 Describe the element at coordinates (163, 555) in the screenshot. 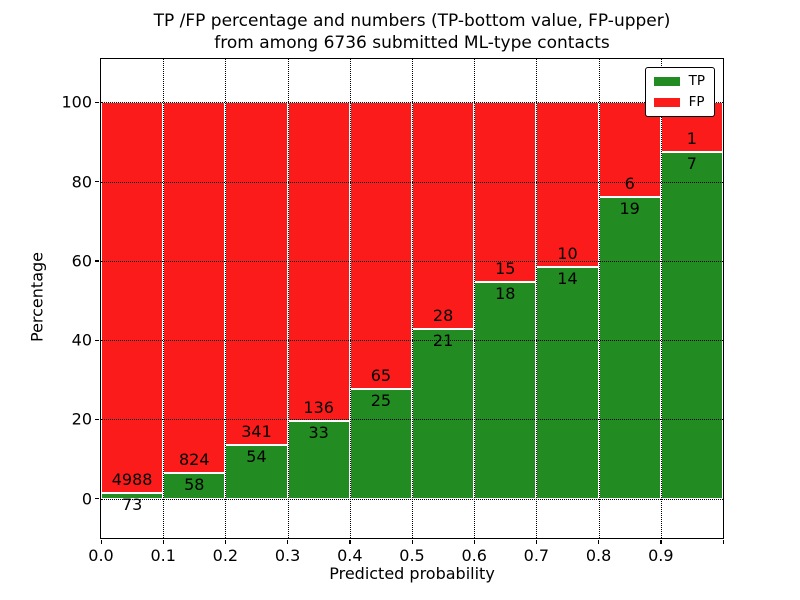

I see `x-tick-label: 0.1` at that location.